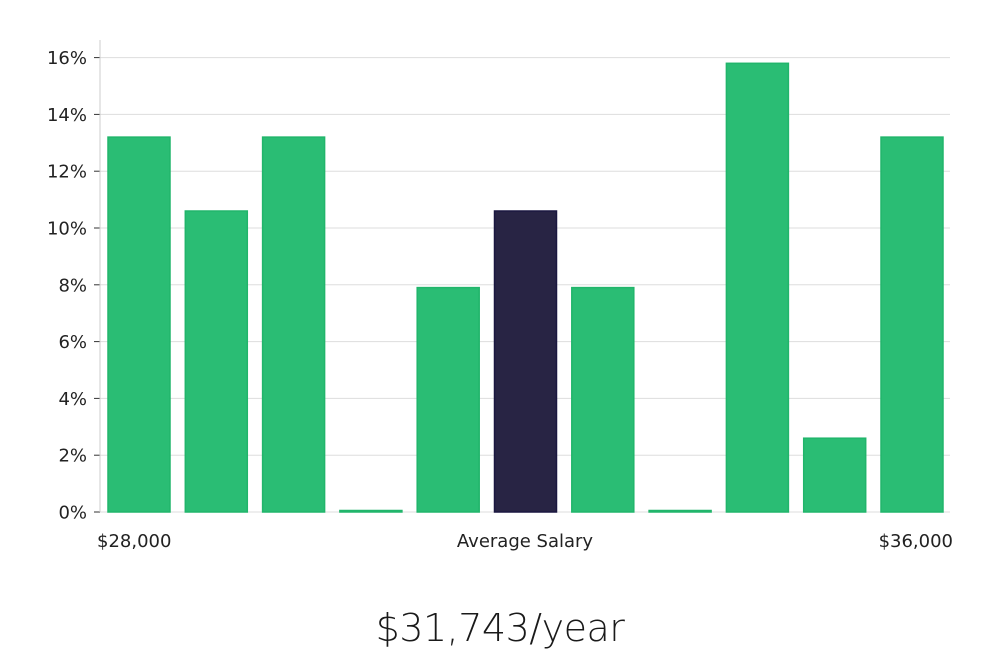 The image size is (1000, 660). I want to click on x-axis-end-label: $36,000, so click(916, 541).